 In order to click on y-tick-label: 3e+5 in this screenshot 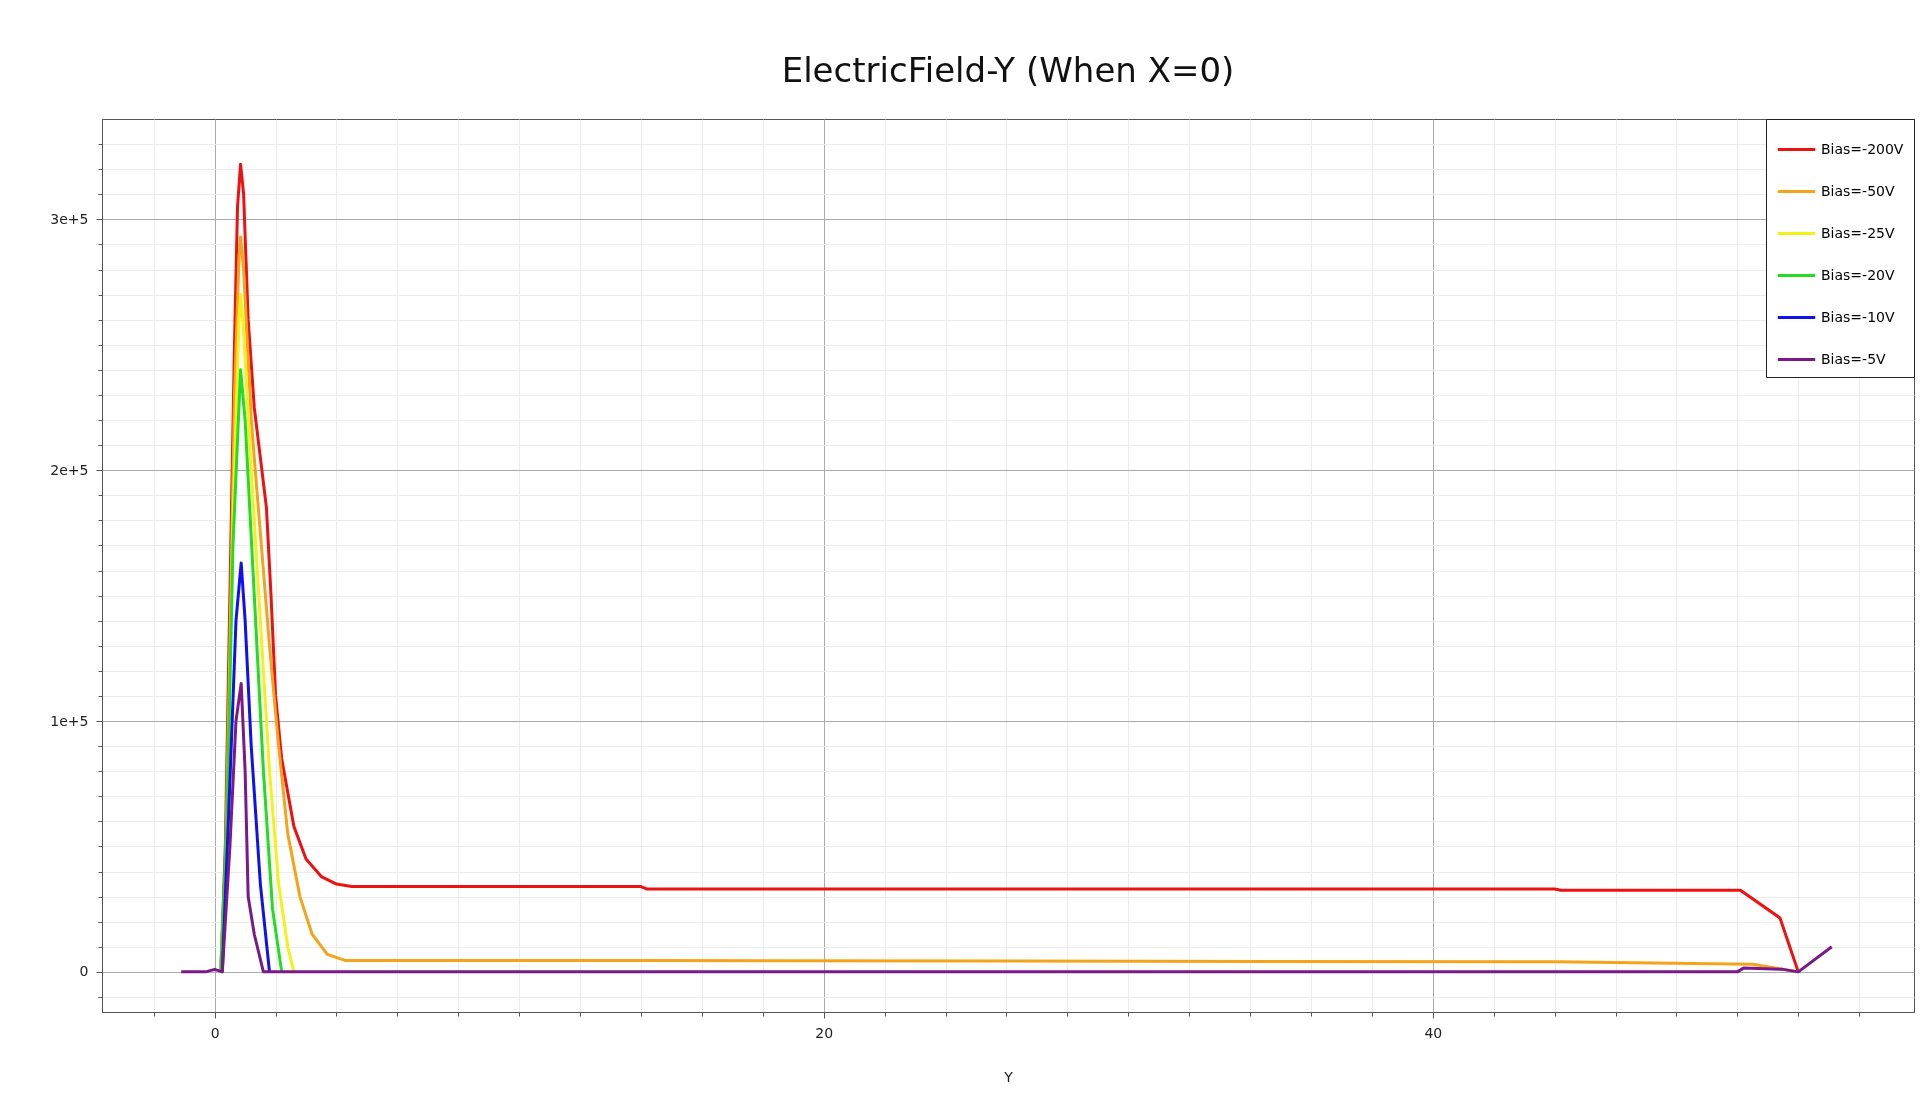, I will do `click(69, 218)`.